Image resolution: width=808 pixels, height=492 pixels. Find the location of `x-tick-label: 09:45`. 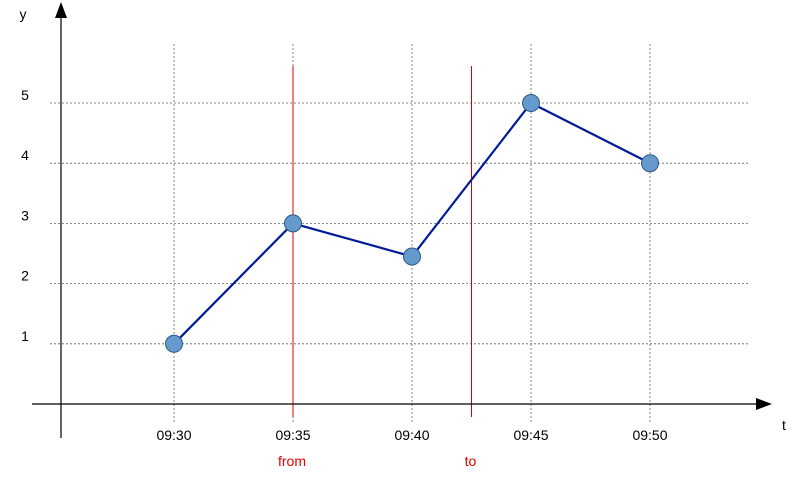

x-tick-label: 09:45 is located at coordinates (530, 435).